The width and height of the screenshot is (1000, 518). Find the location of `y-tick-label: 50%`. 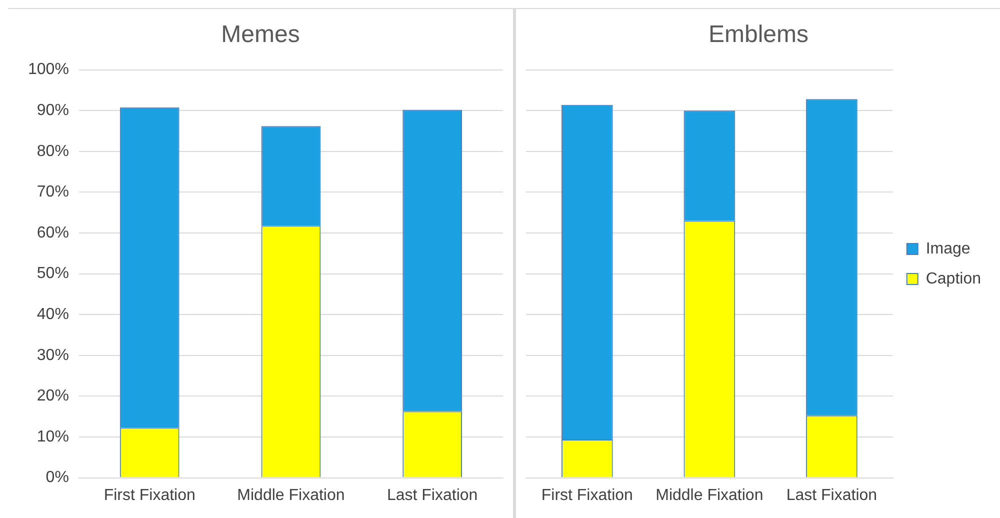

y-tick-label: 50% is located at coordinates (52, 273).